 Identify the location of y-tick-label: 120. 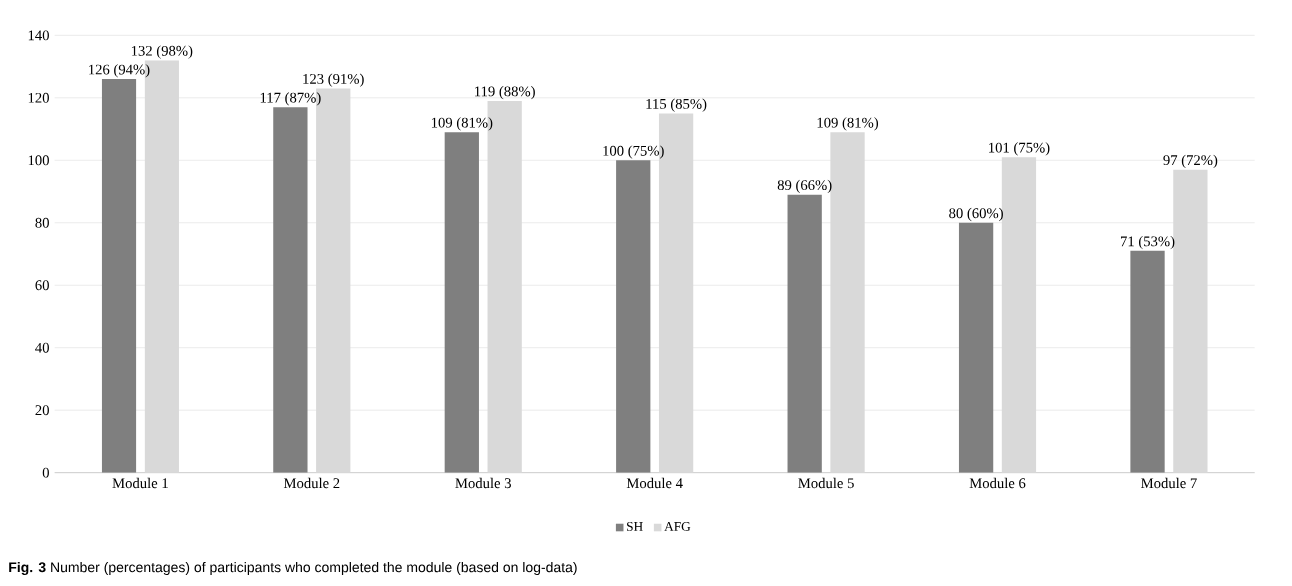
(38, 97).